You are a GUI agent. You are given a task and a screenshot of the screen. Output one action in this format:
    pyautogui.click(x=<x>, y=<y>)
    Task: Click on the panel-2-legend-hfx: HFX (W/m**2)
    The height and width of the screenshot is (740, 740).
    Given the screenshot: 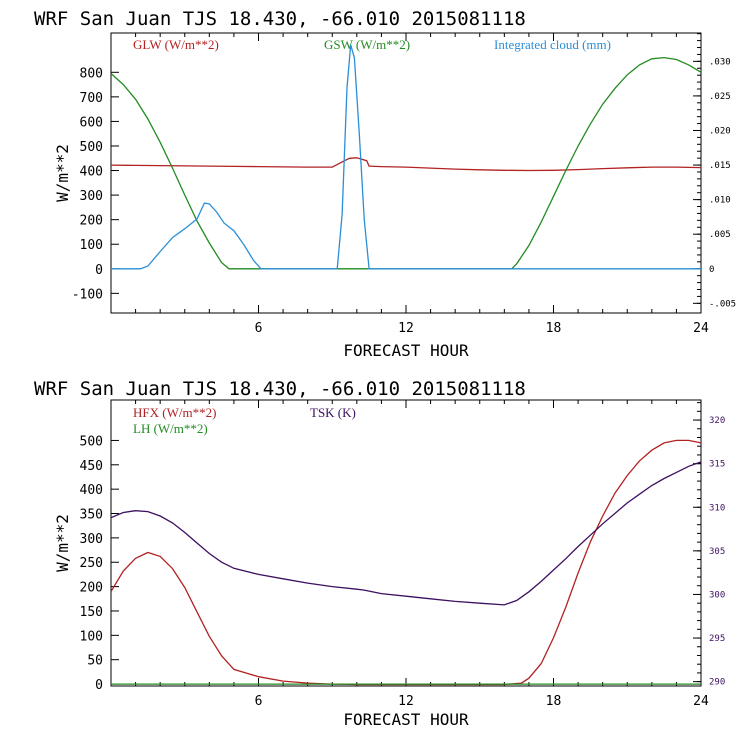 What is the action you would take?
    pyautogui.click(x=174, y=412)
    